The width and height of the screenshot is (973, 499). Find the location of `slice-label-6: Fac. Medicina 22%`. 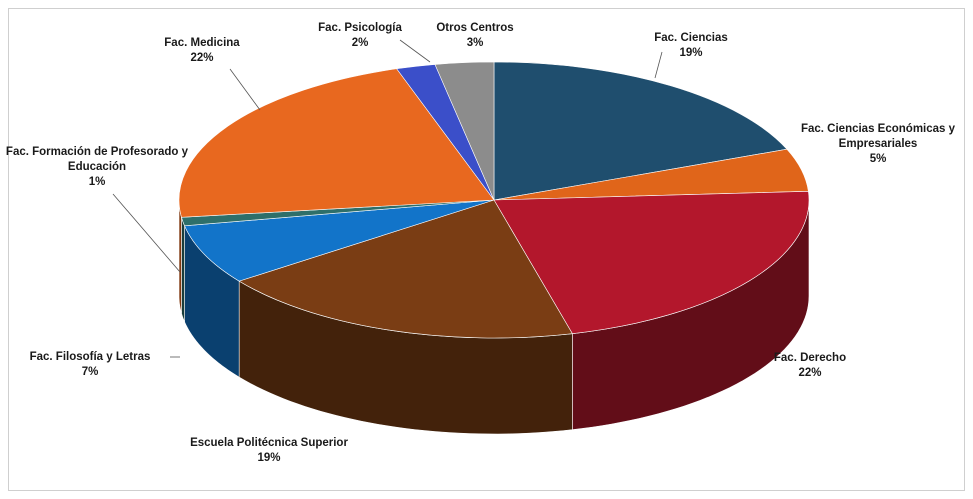

slice-label-6: Fac. Medicina 22% is located at coordinates (202, 50).